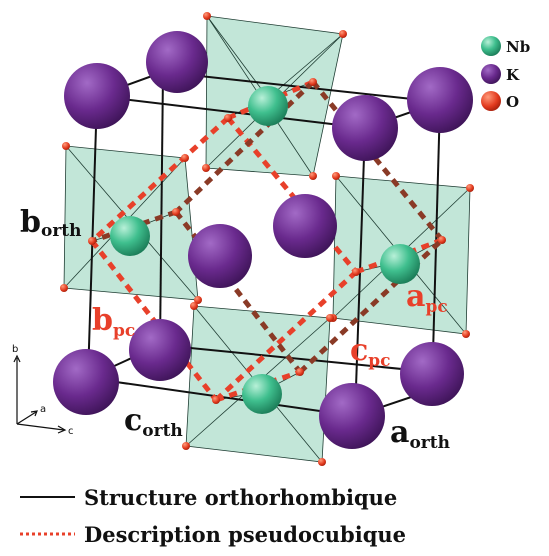 This screenshot has height=556, width=549. What do you see at coordinates (512, 102) in the screenshot?
I see `o-legend-label: O` at bounding box center [512, 102].